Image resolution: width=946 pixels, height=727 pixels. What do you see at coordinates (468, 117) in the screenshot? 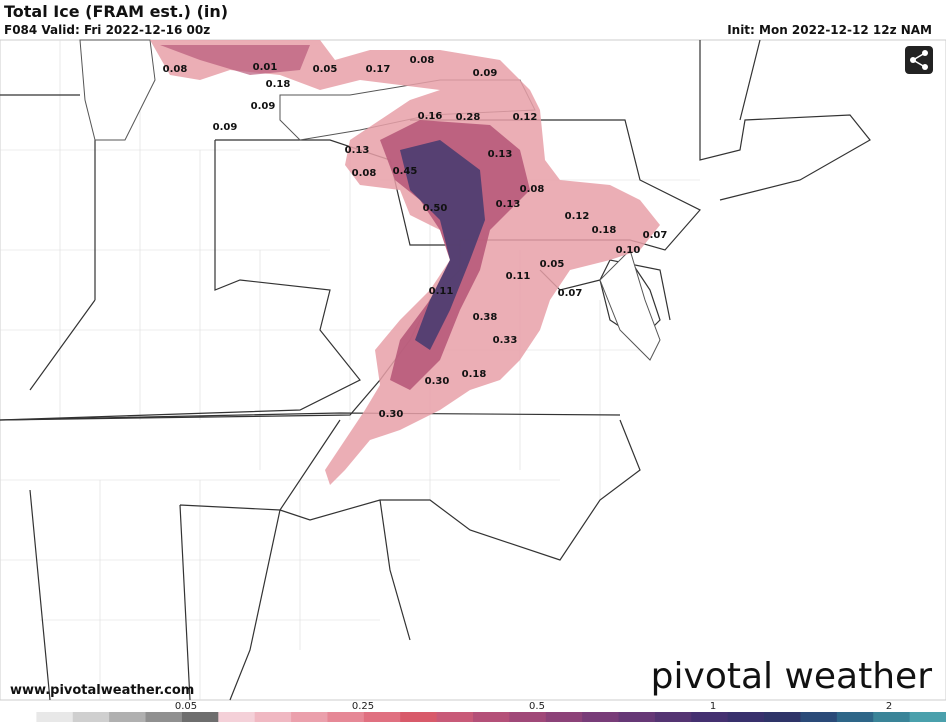
I see `ice-label: 0.28` at bounding box center [468, 117].